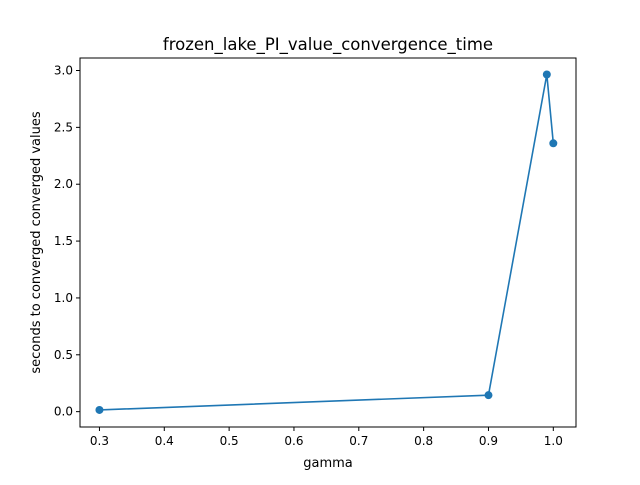  I want to click on y-tick-label: 0.0, so click(63, 412).